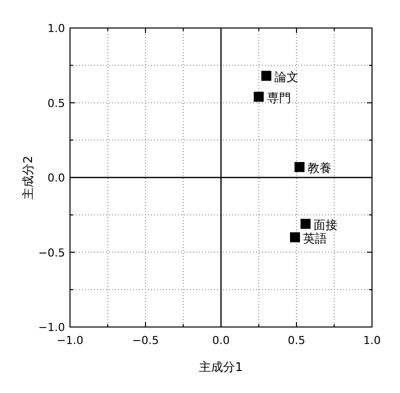 The height and width of the screenshot is (393, 400). Describe the element at coordinates (320, 168) in the screenshot. I see `series-label: 教養` at that location.